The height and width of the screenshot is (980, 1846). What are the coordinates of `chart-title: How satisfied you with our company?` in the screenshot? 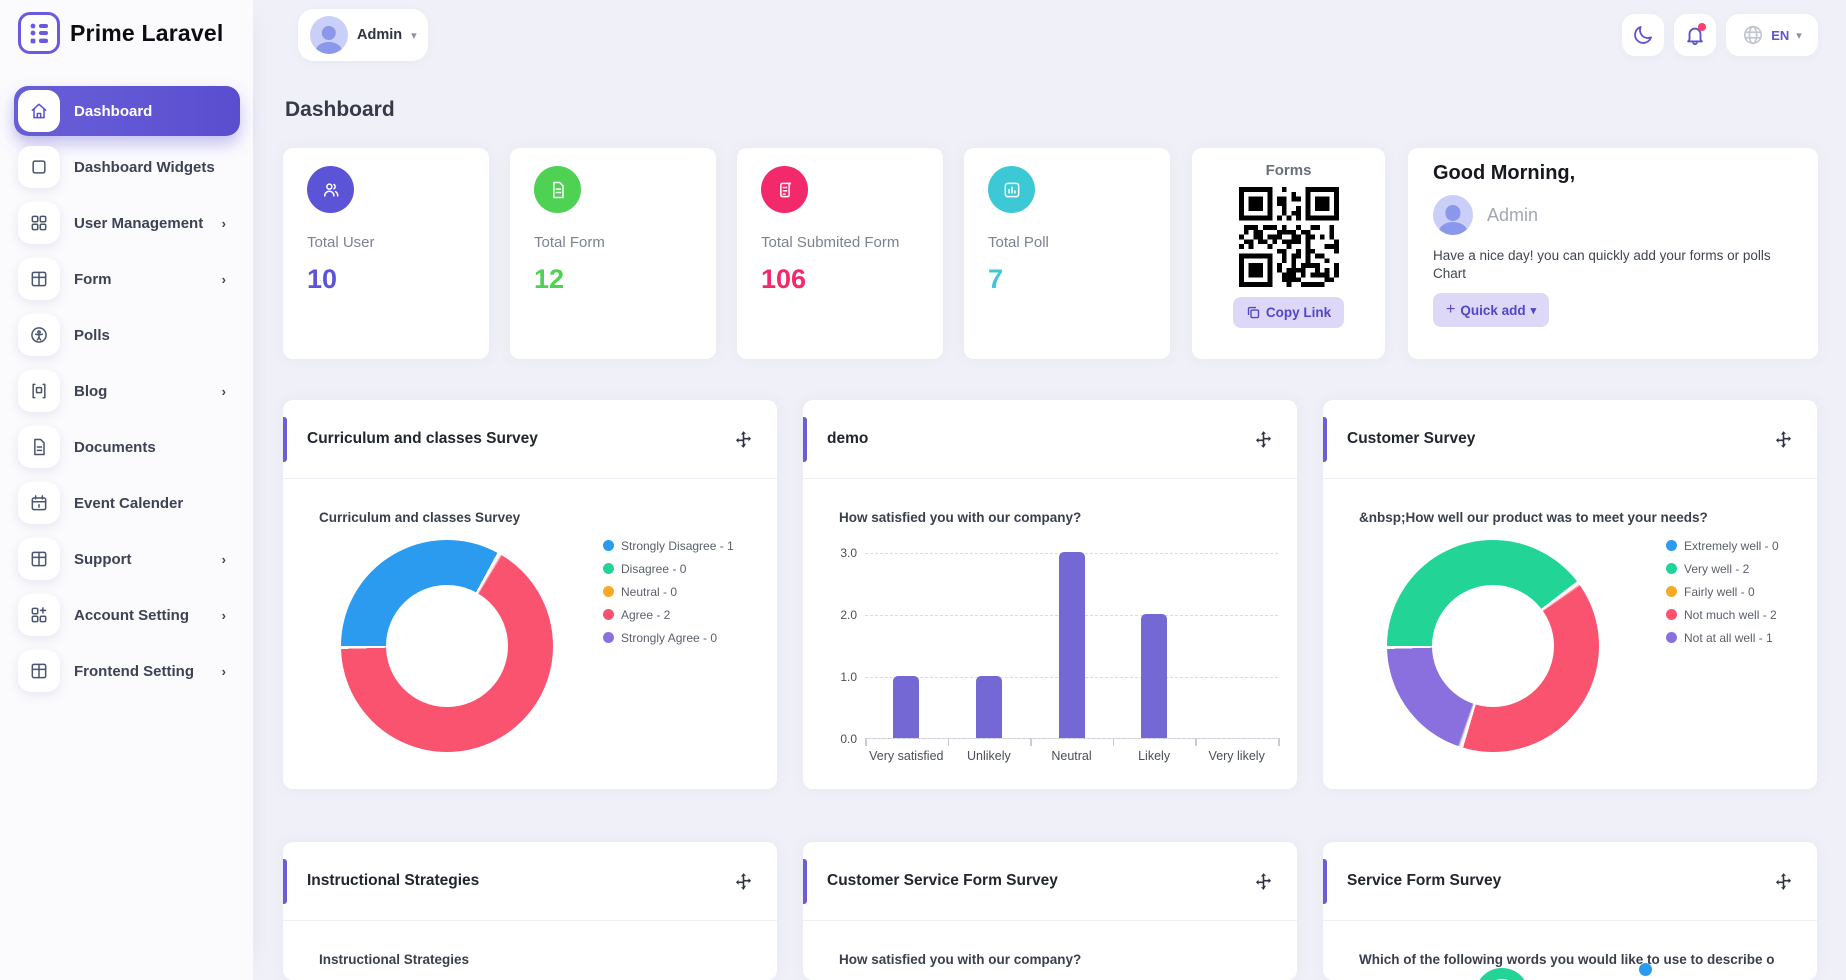 It's located at (960, 959).